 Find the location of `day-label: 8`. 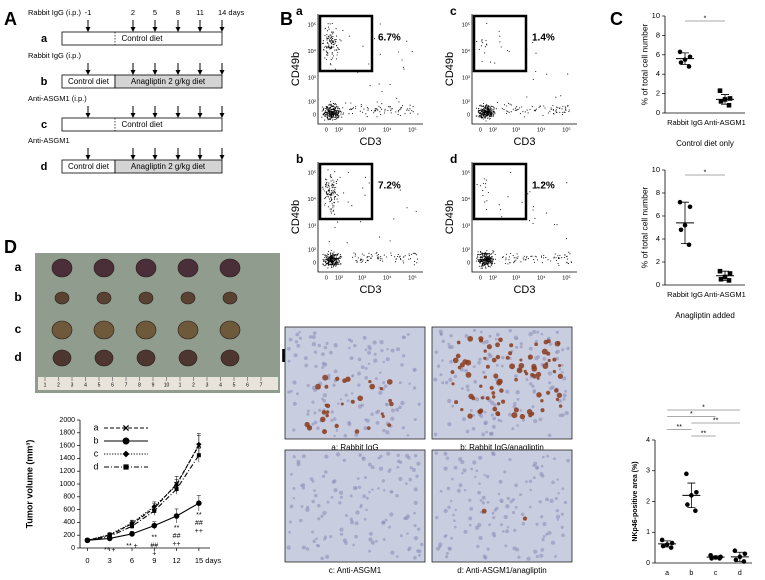

day-label: 8 is located at coordinates (178, 12).